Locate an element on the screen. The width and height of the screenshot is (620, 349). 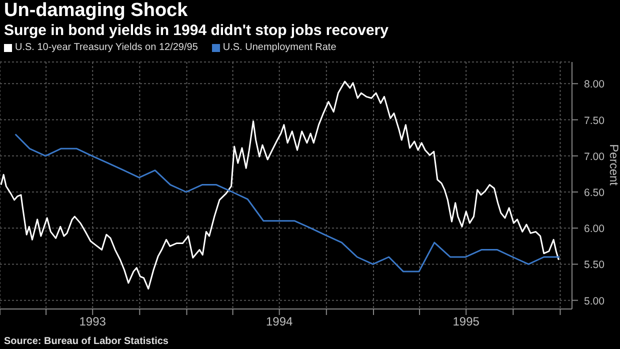
x-tick-label: 1993 is located at coordinates (92, 321).